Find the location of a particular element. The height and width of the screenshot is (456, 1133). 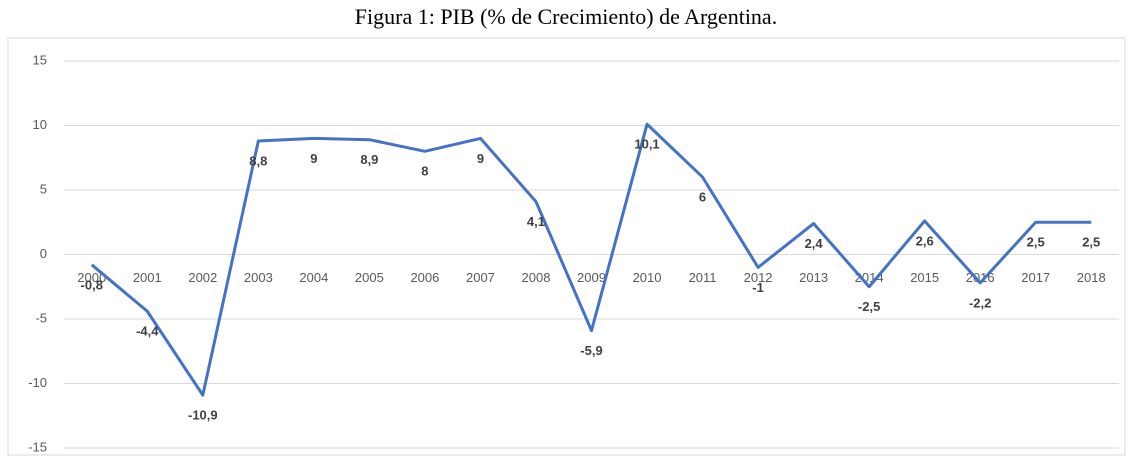

data-label: 8,9 is located at coordinates (369, 159).